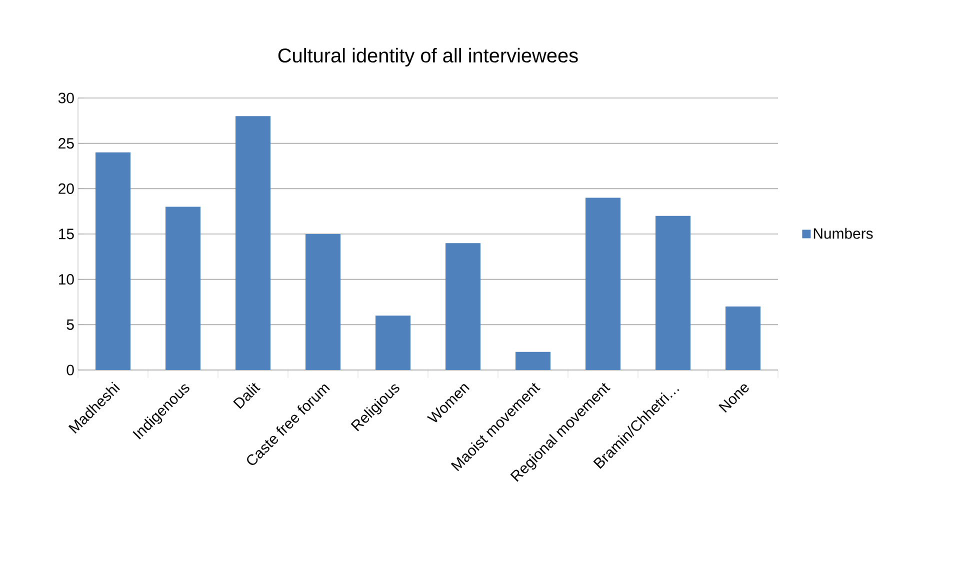 The image size is (956, 578). What do you see at coordinates (70, 370) in the screenshot?
I see `y-tick-label: 0` at bounding box center [70, 370].